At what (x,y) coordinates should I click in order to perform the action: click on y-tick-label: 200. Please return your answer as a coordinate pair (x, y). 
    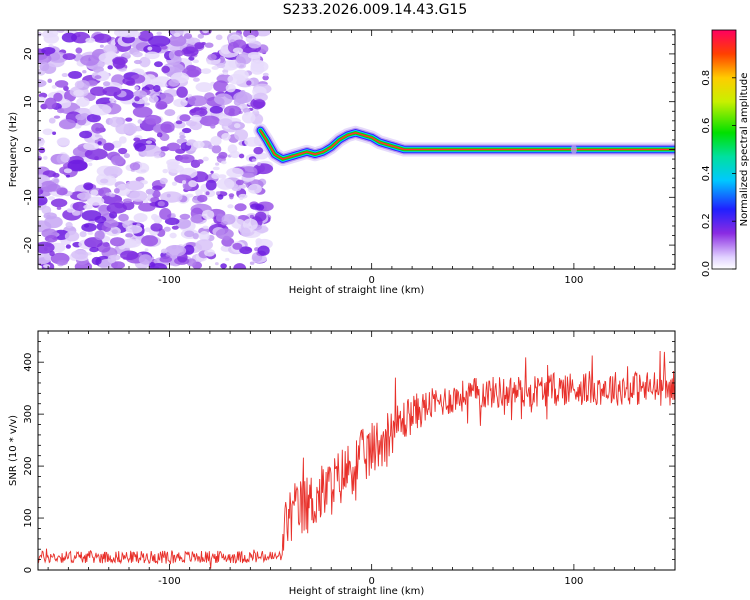
    Looking at the image, I should click on (28, 466).